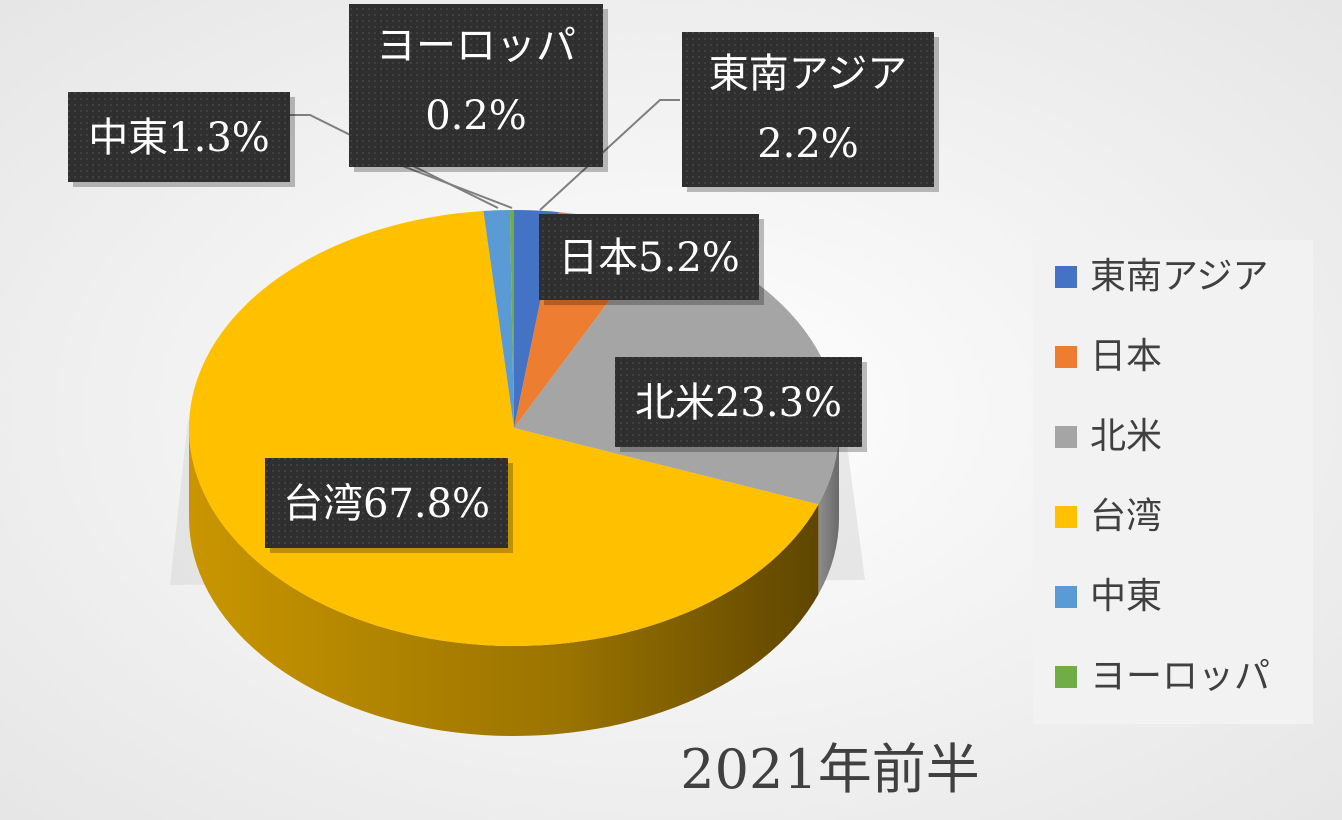 The image size is (1342, 820). I want to click on legend-label: 日本, so click(1126, 356).